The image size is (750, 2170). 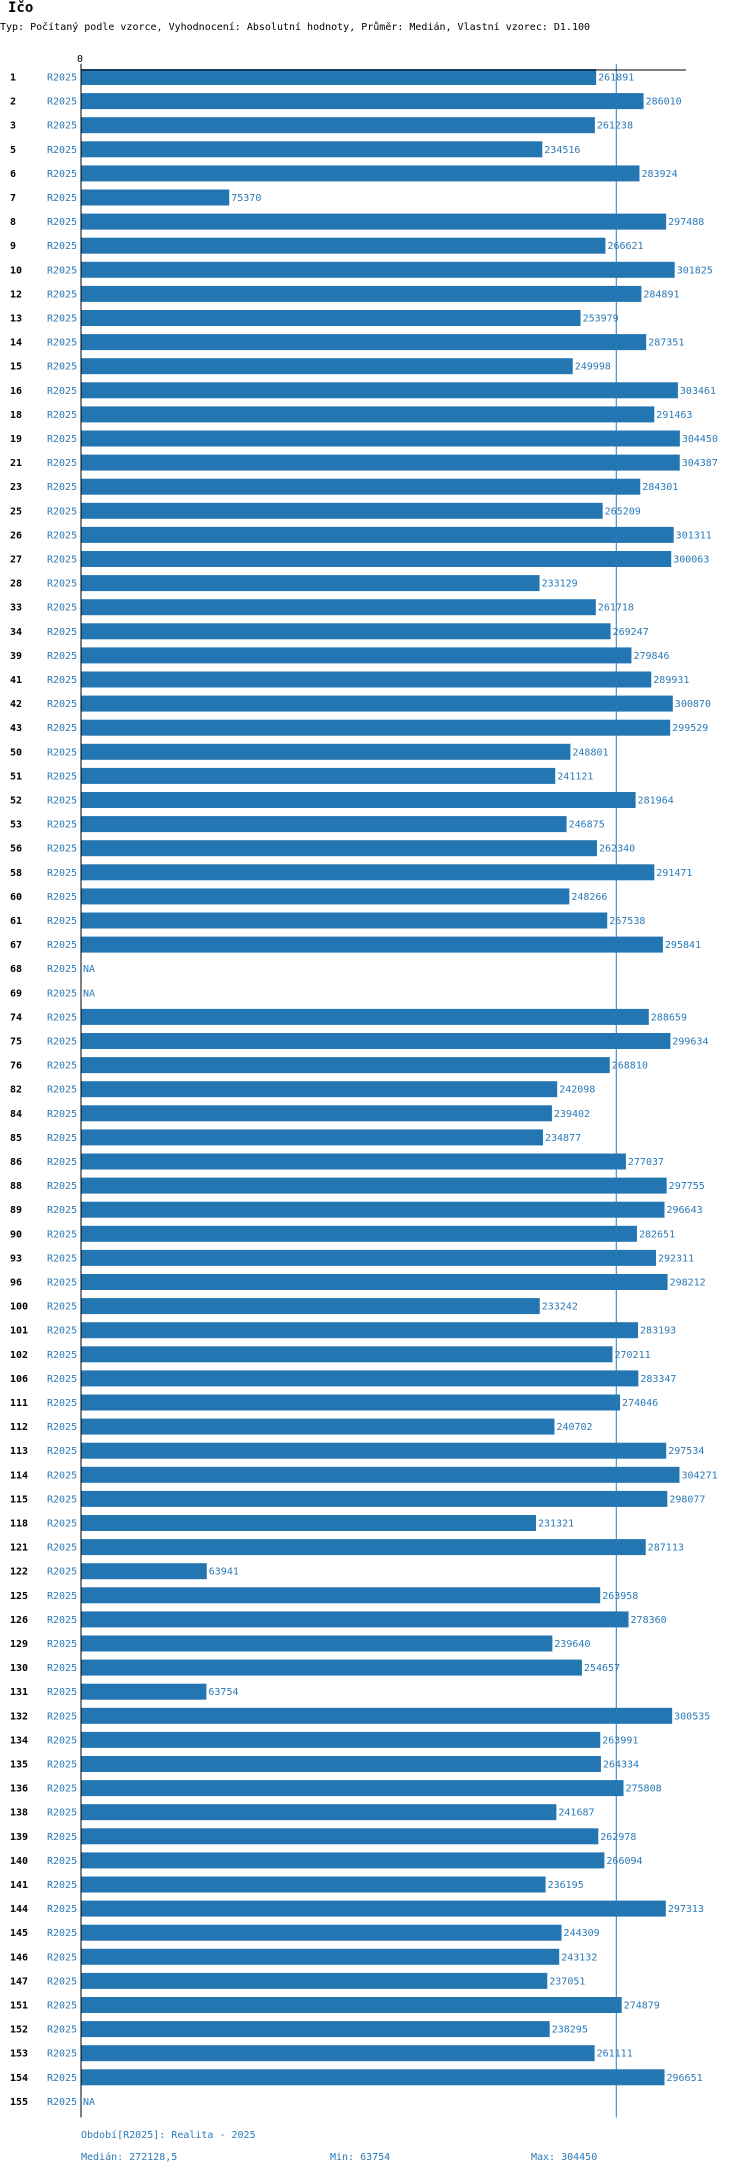 I want to click on bar-value-label: 287113, so click(x=666, y=1548).